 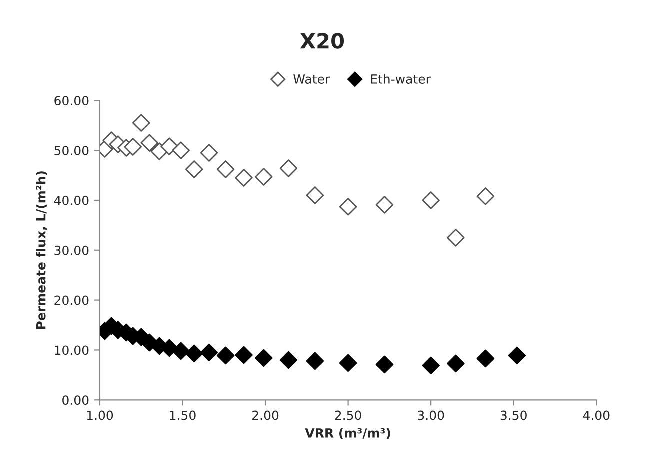 What do you see at coordinates (71, 301) in the screenshot?
I see `y-tick-label: 20.00` at bounding box center [71, 301].